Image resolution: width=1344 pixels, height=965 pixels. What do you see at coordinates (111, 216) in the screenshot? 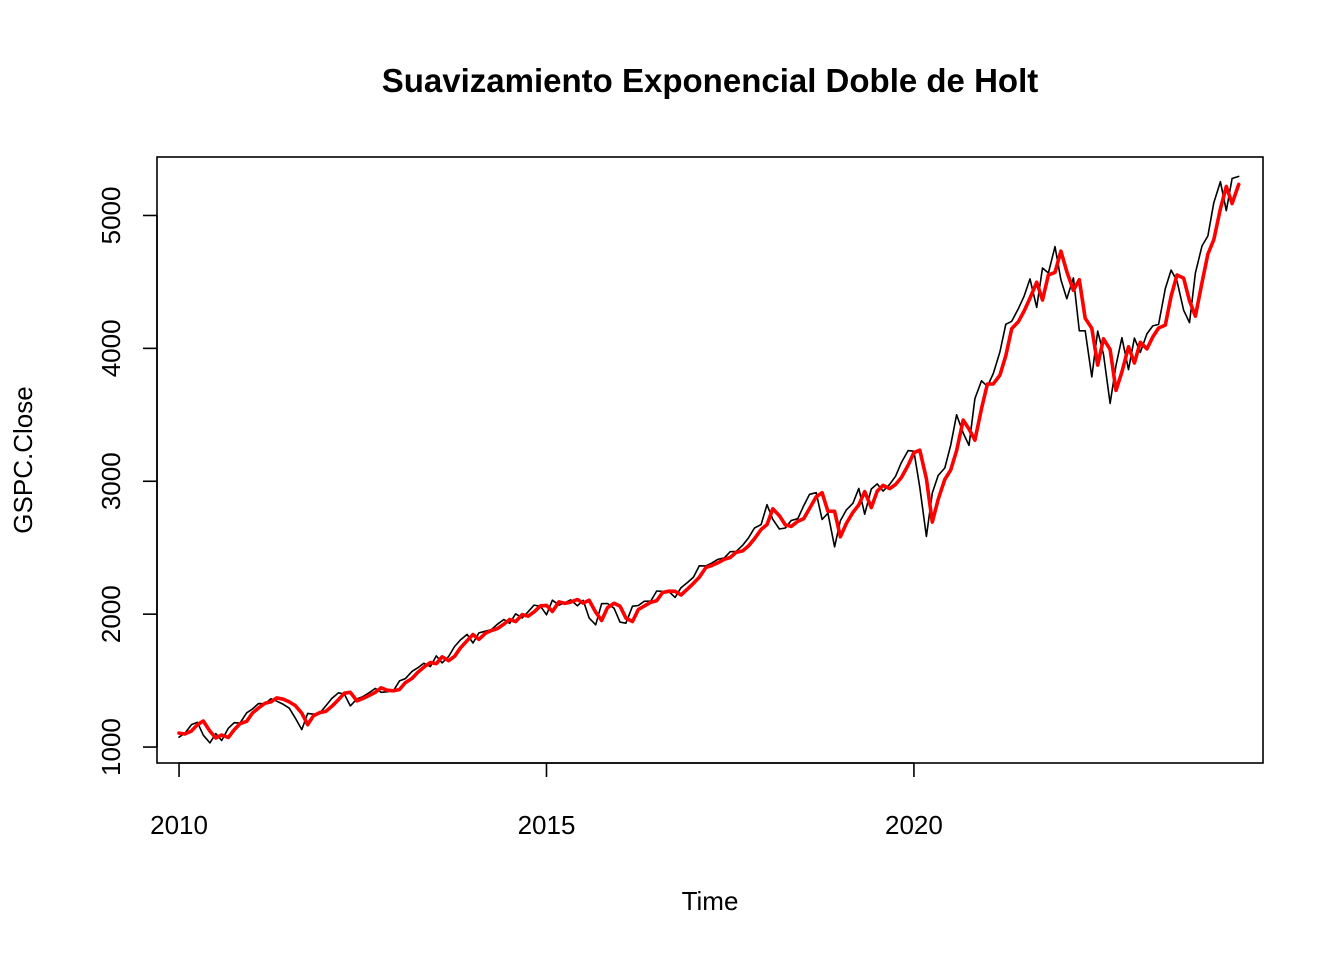
I see `y-tick-label: 5000` at bounding box center [111, 216].